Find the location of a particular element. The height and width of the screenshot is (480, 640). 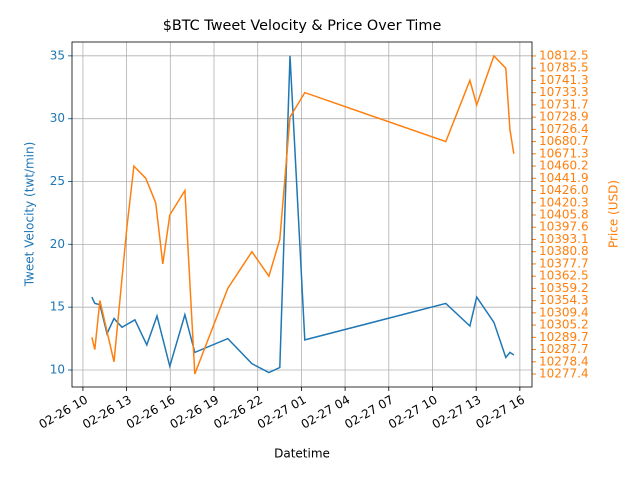

x-tick-label: 02-26 10 is located at coordinates (63, 412).